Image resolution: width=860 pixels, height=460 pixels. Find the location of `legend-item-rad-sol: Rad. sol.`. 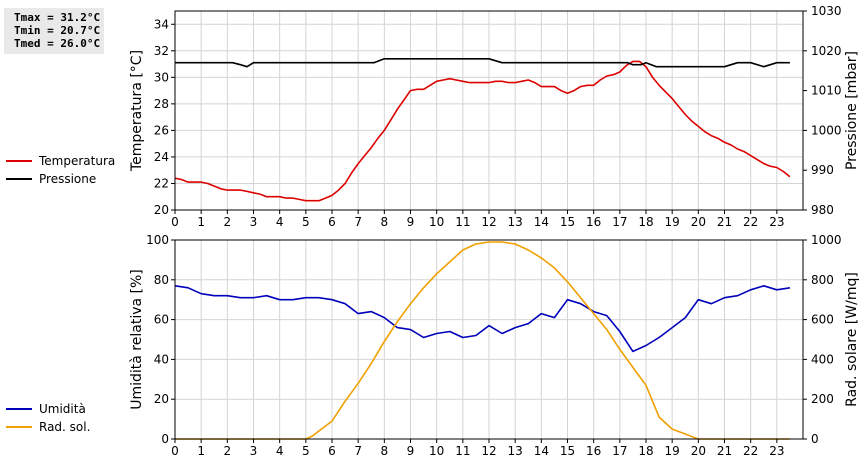

legend-item-rad-sol: Rad. sol. is located at coordinates (66, 427).